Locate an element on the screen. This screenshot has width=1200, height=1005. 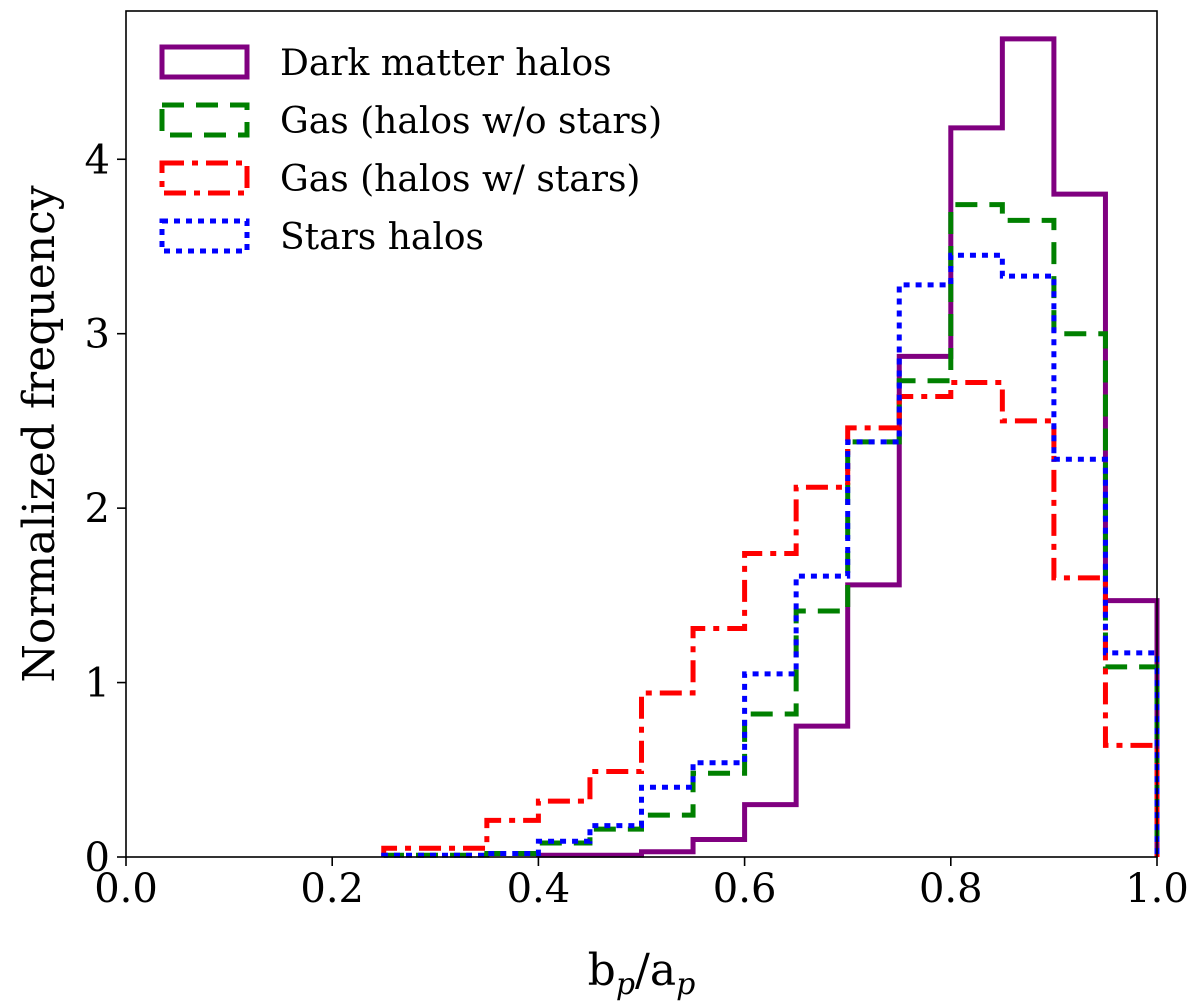
legend-swatch-dark-matter-halos is located at coordinates (204, 62).